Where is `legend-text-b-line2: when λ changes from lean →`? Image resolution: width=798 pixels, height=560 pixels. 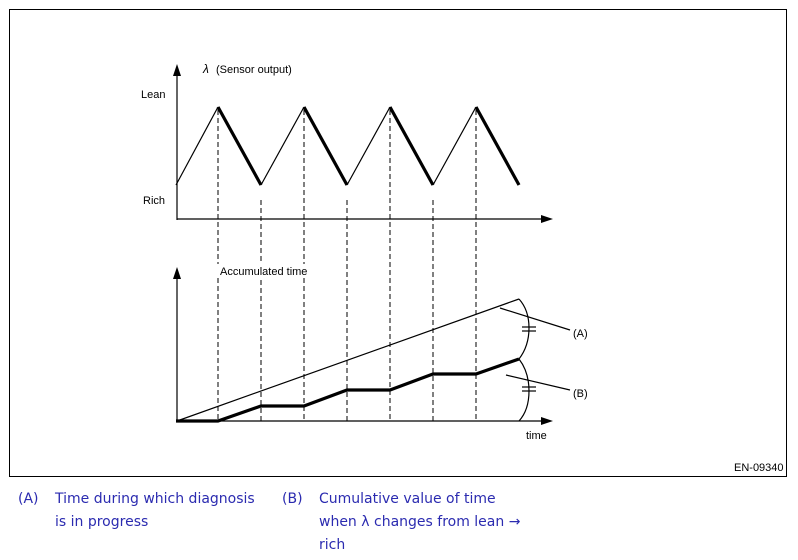 legend-text-b-line2: when λ changes from lean → is located at coordinates (420, 522).